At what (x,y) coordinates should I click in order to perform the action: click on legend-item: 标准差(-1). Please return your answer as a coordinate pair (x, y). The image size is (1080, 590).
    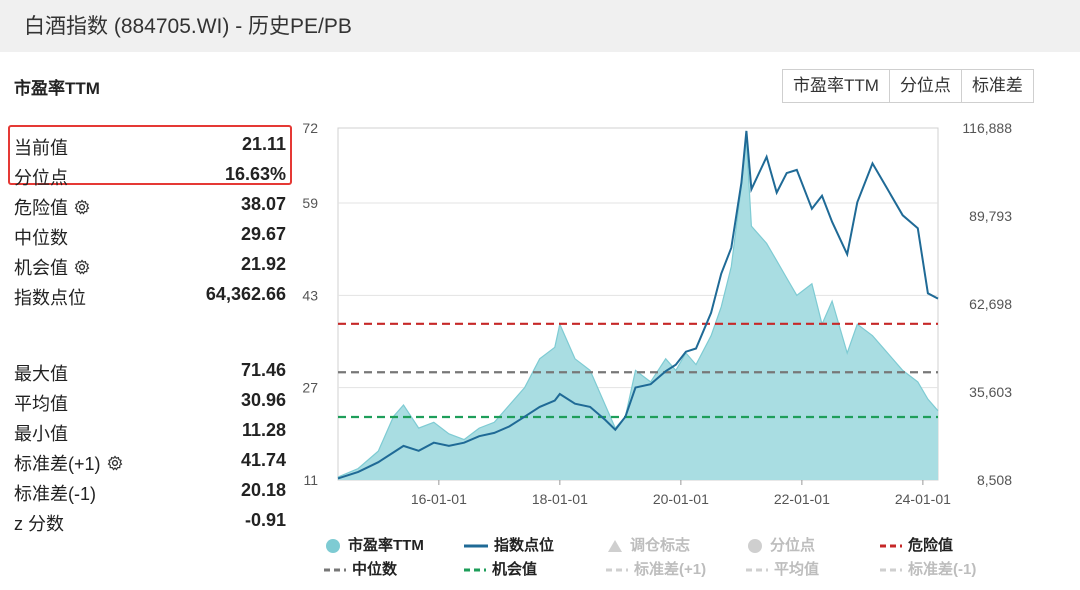
    Looking at the image, I should click on (928, 568).